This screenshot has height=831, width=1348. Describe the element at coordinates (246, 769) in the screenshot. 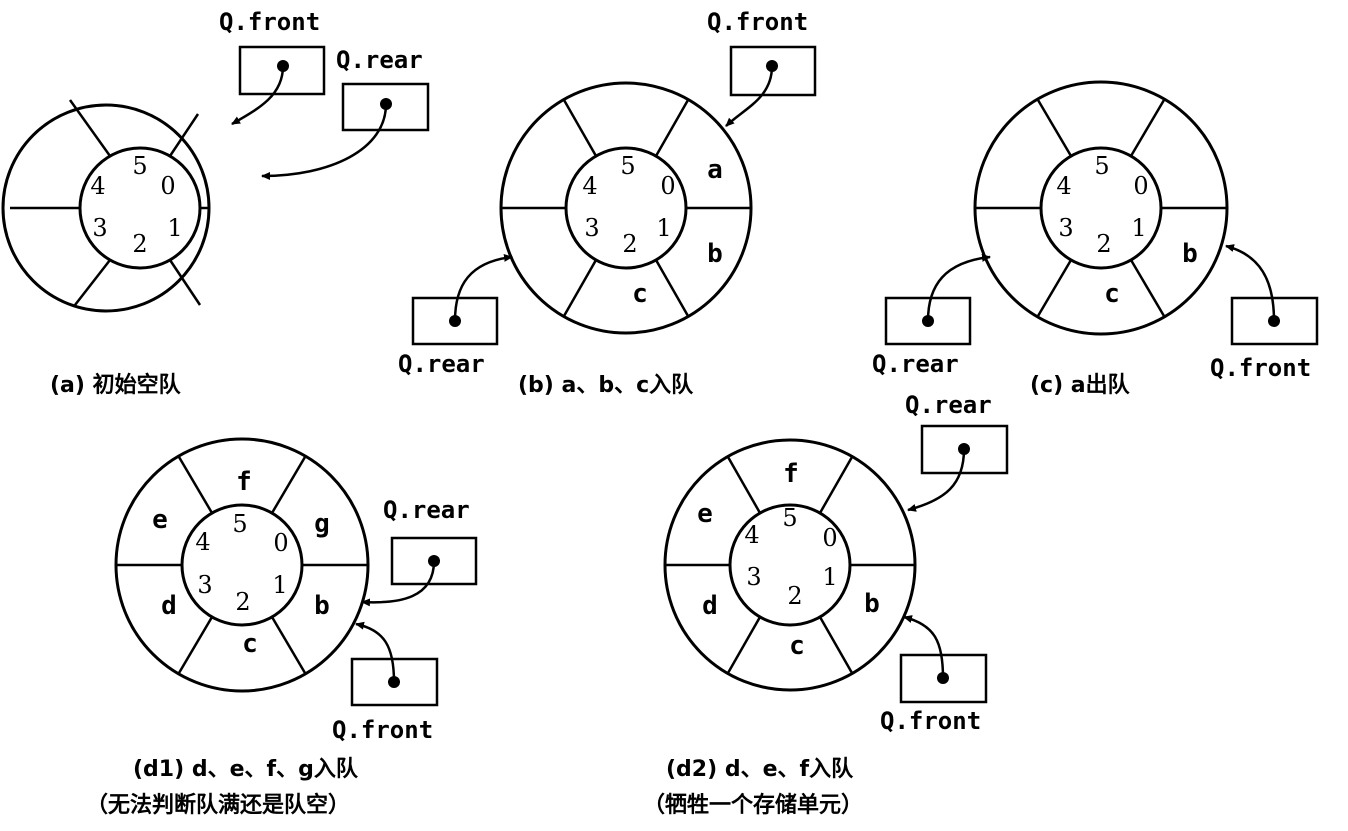

I see `caption-d1-line1: (d1) d、e、f、g入队` at that location.